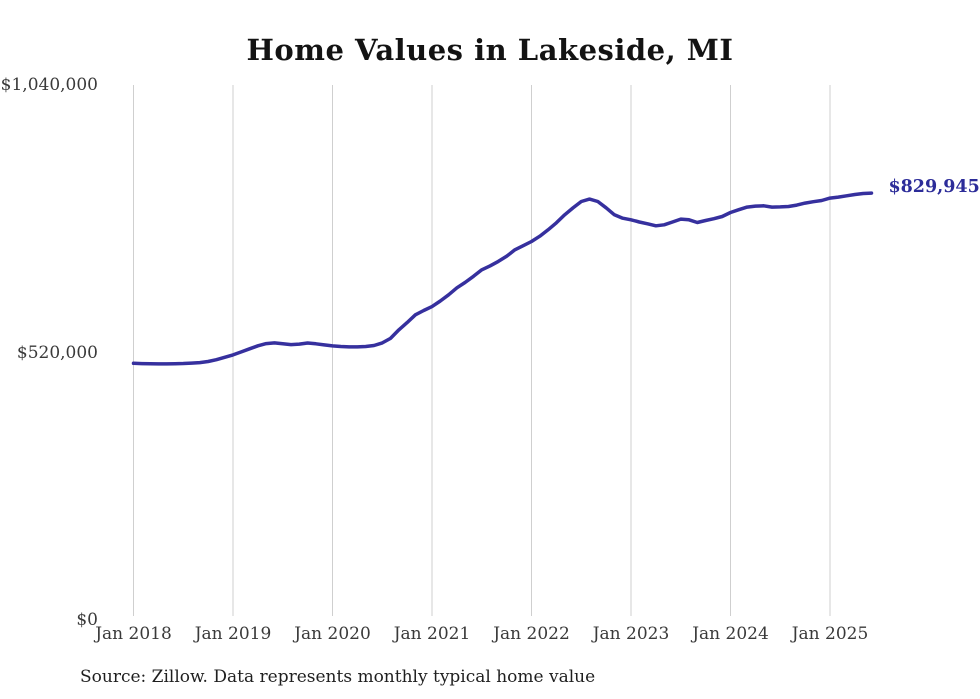 Image resolution: width=980 pixels, height=699 pixels. What do you see at coordinates (332, 634) in the screenshot?
I see `x-tick-label: Jan 2020` at bounding box center [332, 634].